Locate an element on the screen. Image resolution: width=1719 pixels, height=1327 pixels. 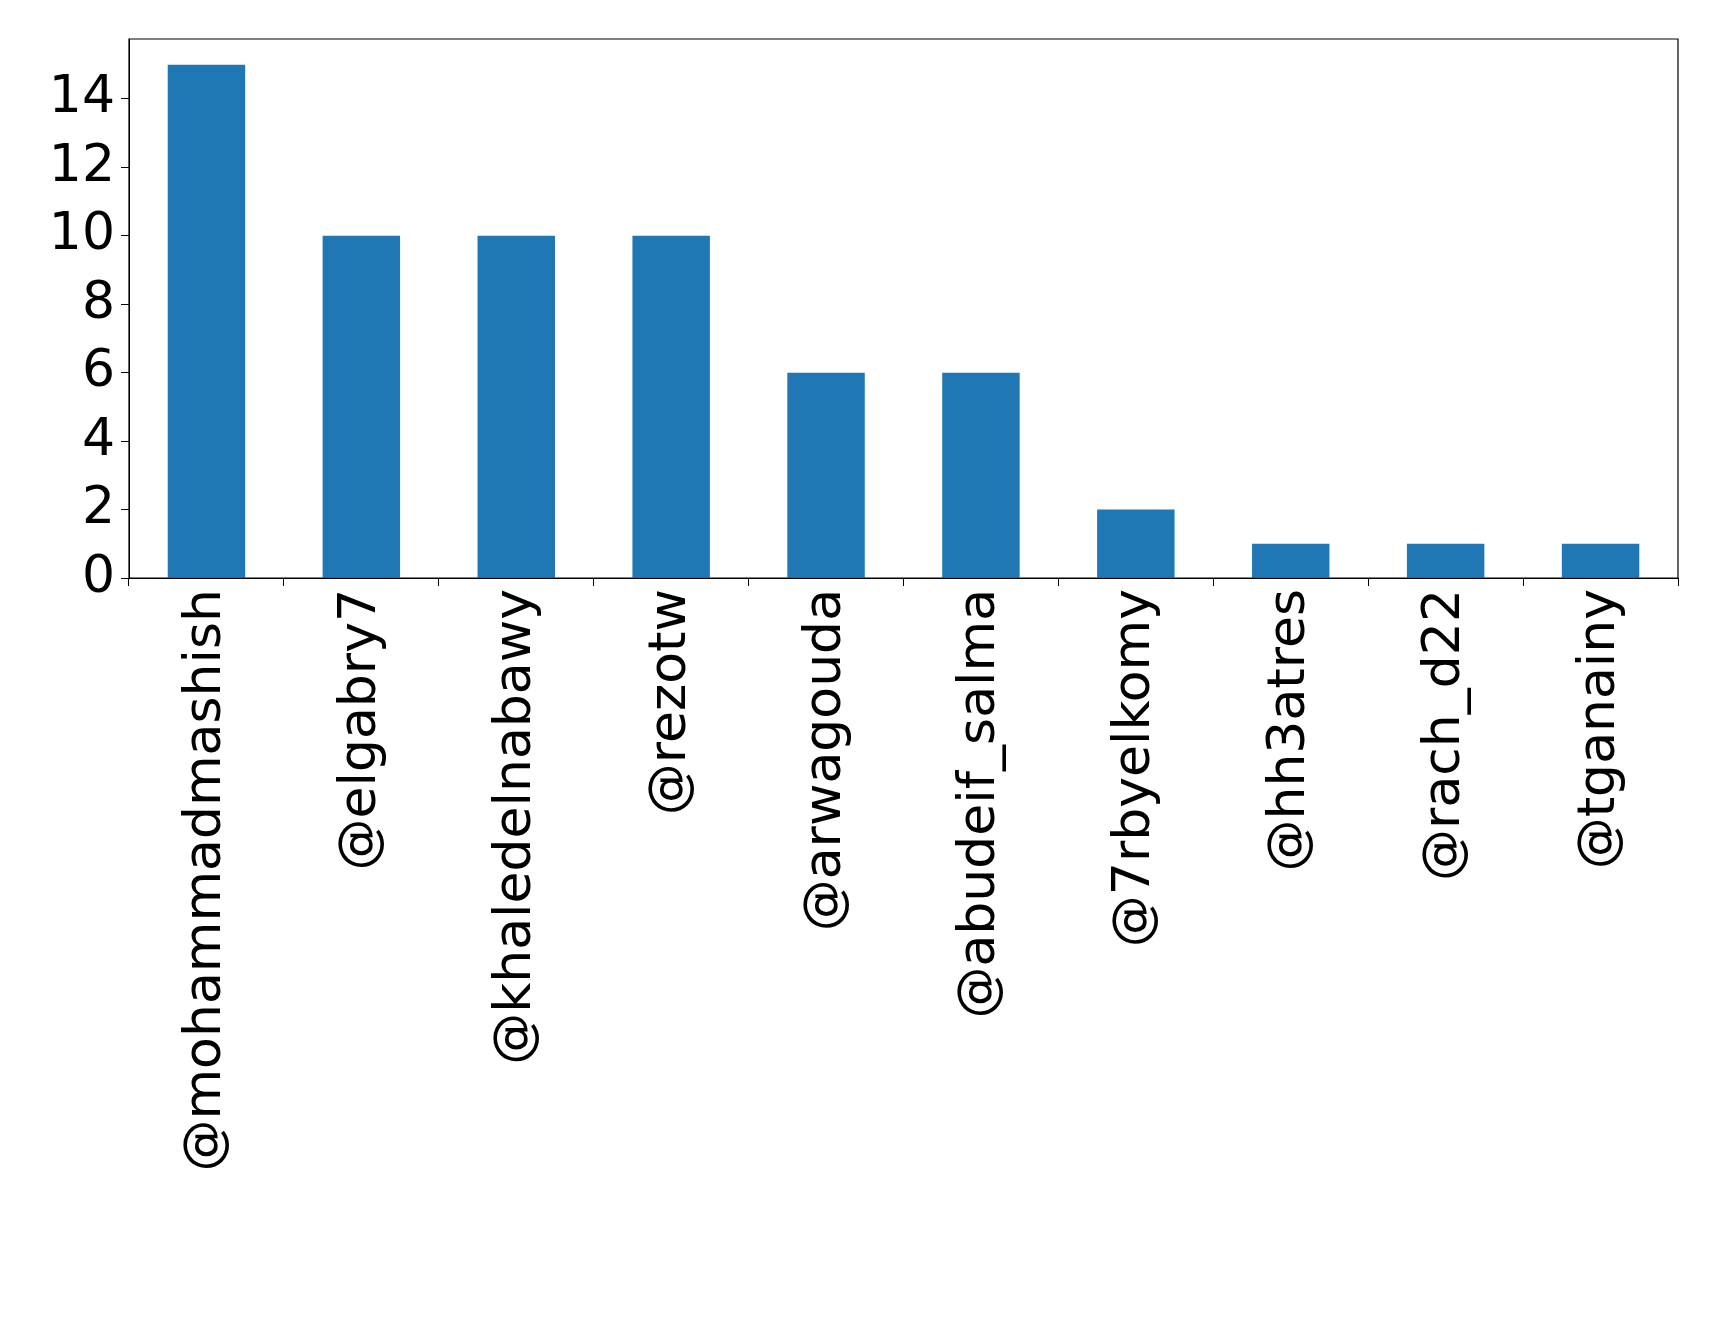
x-tick-label: @rach_d22 is located at coordinates (1441, 735).